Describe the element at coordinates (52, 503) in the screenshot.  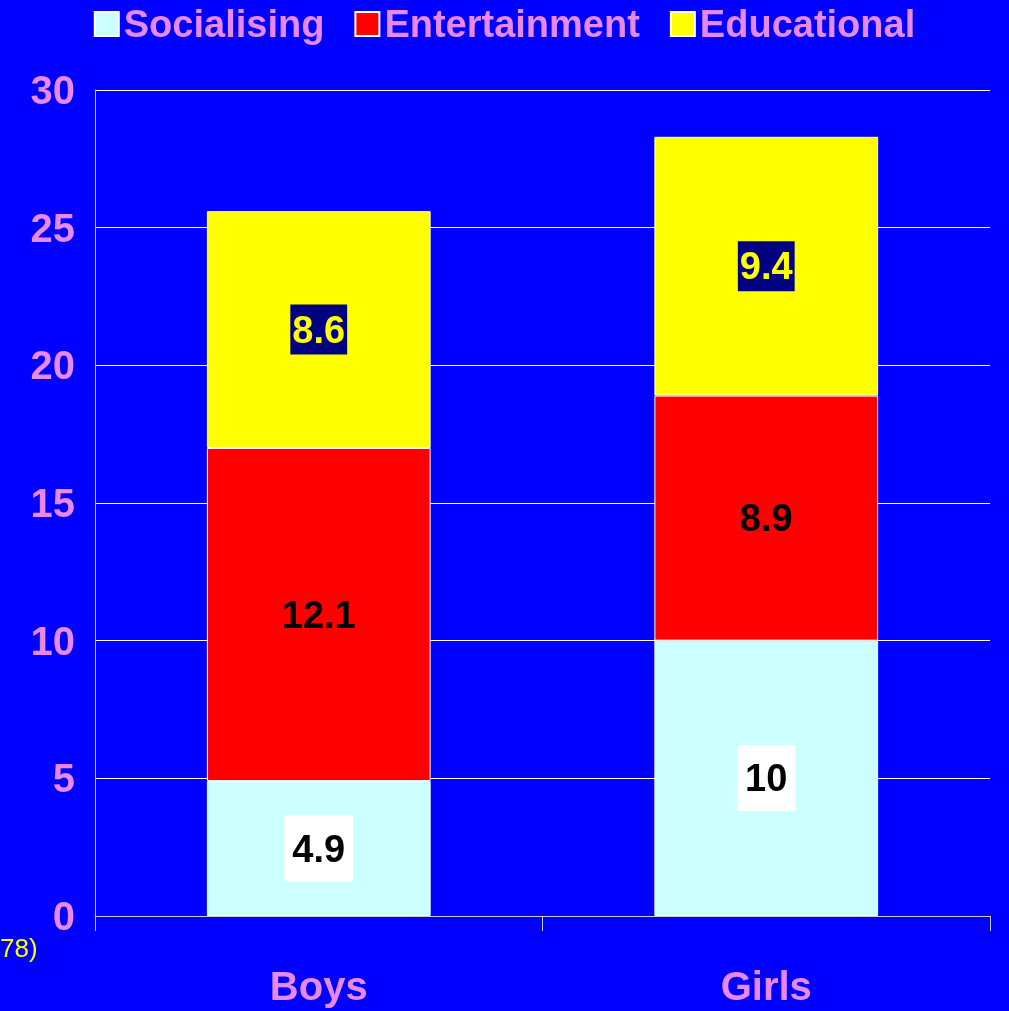
I see `y-tick-label: 15` at that location.